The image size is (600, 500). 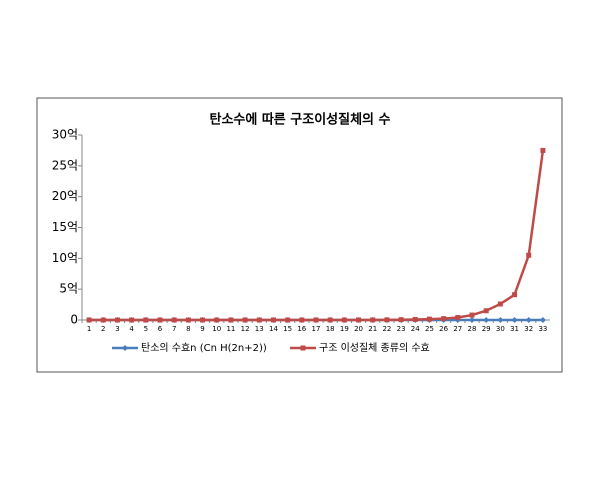 What do you see at coordinates (216, 329) in the screenshot?
I see `x-tick-label: 10` at bounding box center [216, 329].